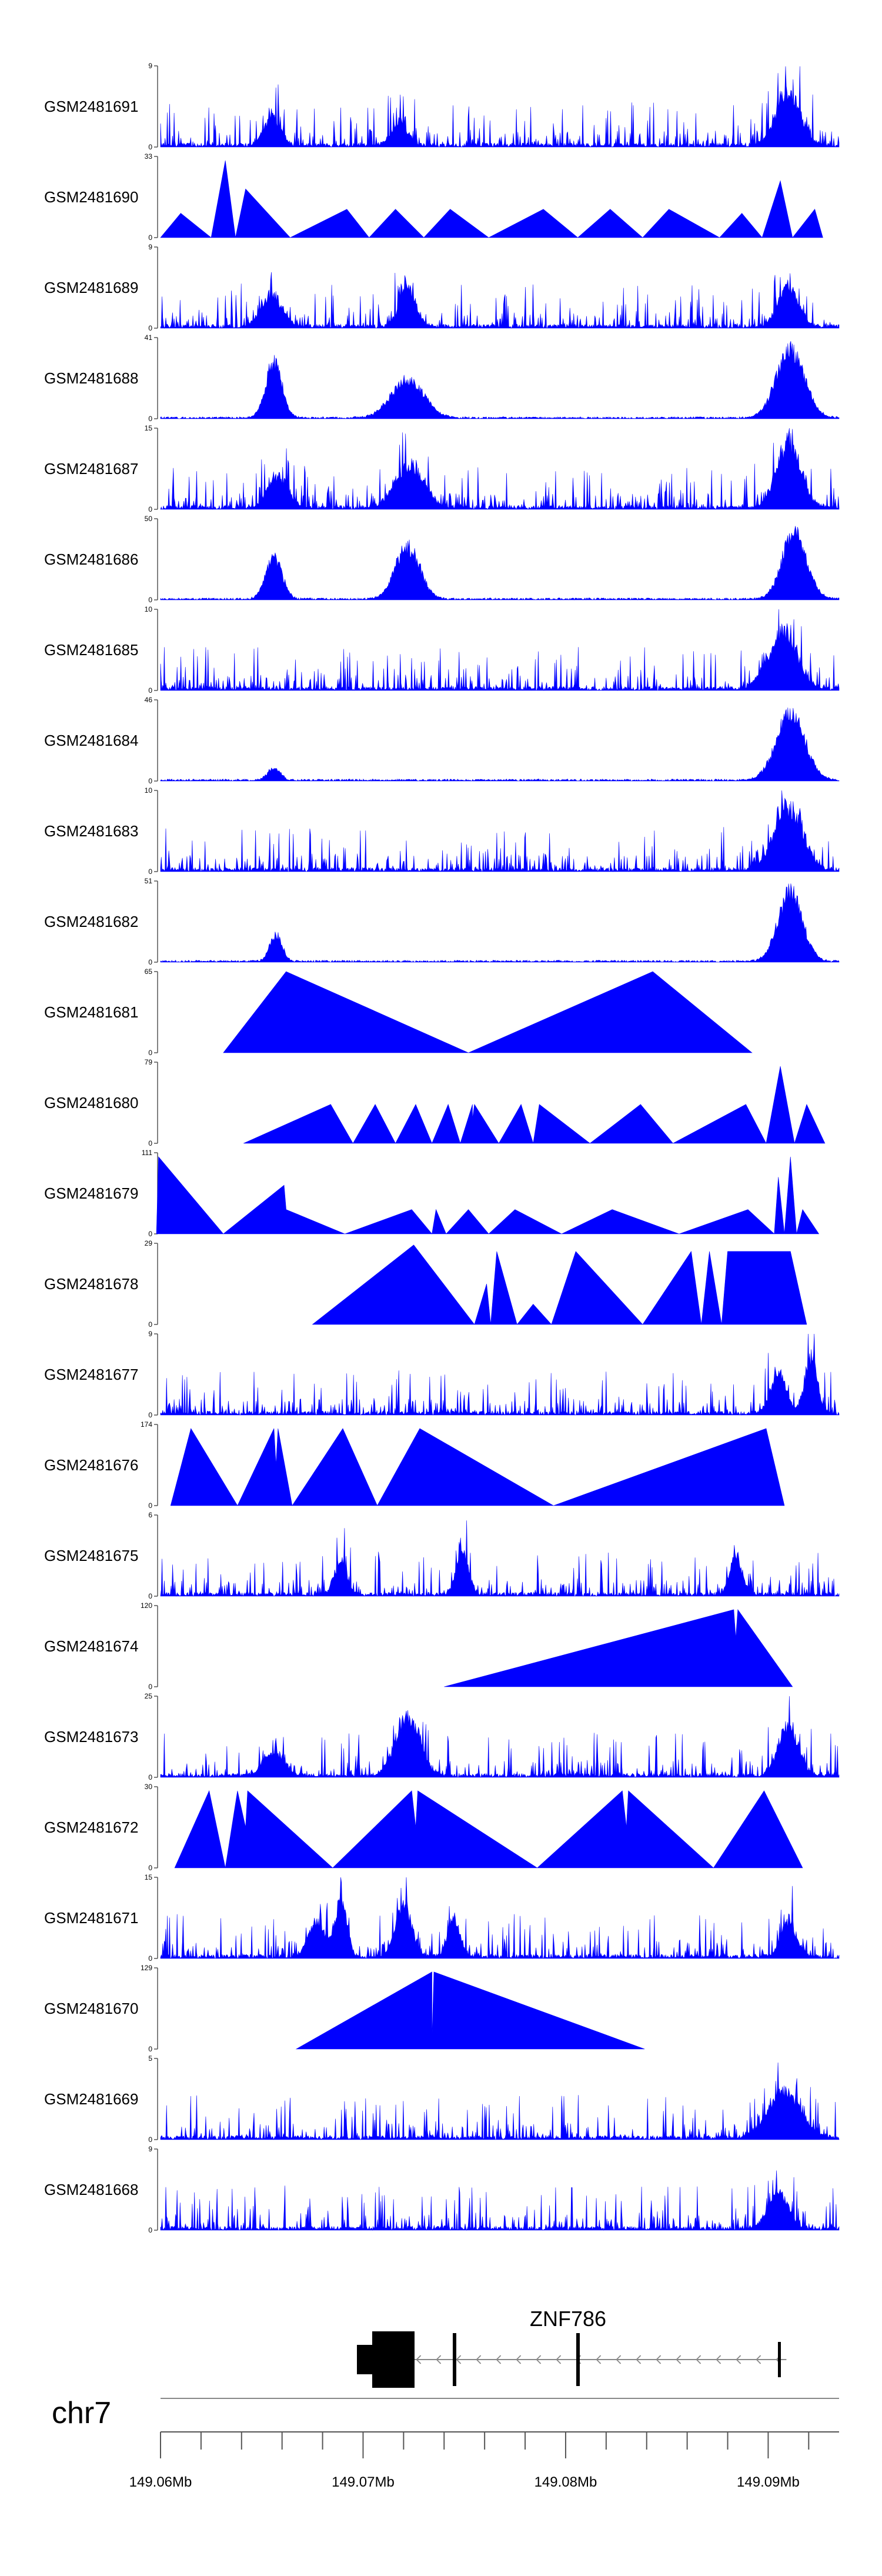 The height and width of the screenshot is (2576, 882). I want to click on track-GSM2481683: GSM2481683 10 0, so click(442, 831).